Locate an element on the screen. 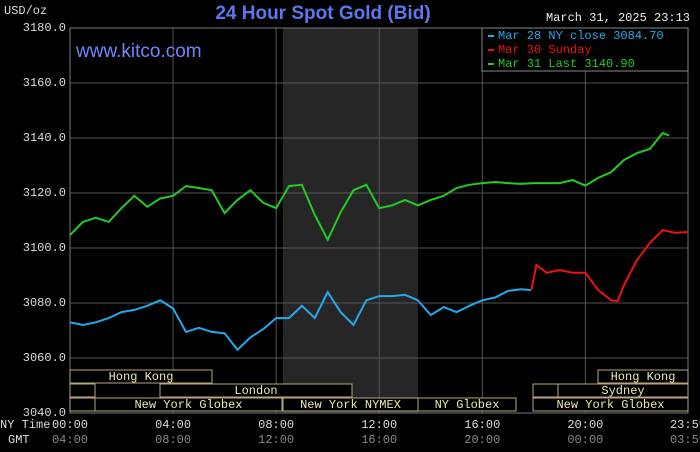 The height and width of the screenshot is (452, 700). gmt-tick-label: 03:59 is located at coordinates (685, 440).